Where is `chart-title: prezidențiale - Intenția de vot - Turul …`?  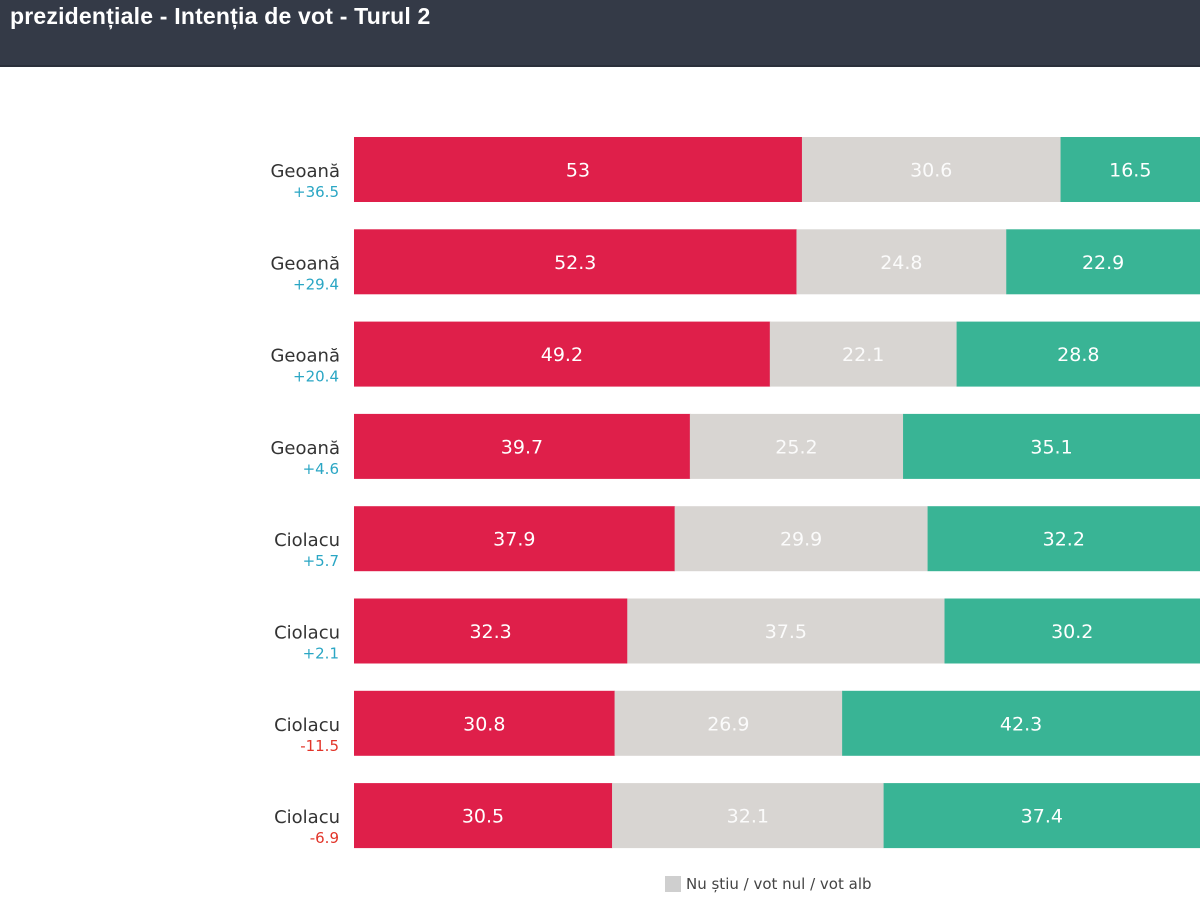 chart-title: prezidențiale - Intenția de vot - Turul … is located at coordinates (220, 16).